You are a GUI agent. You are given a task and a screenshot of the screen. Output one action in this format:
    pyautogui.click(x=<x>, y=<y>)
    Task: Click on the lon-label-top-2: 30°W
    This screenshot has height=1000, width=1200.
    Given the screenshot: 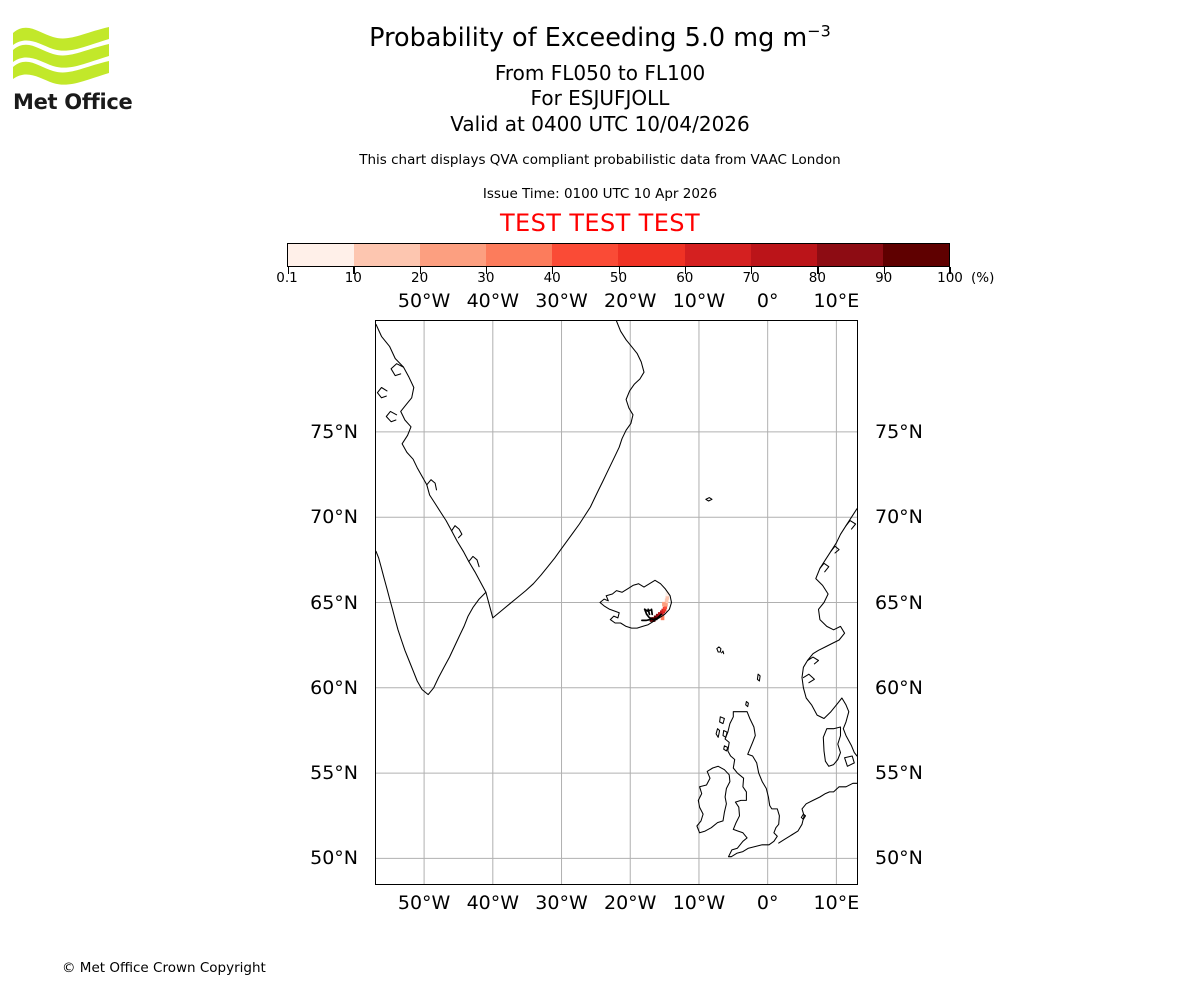 What is the action you would take?
    pyautogui.click(x=561, y=301)
    